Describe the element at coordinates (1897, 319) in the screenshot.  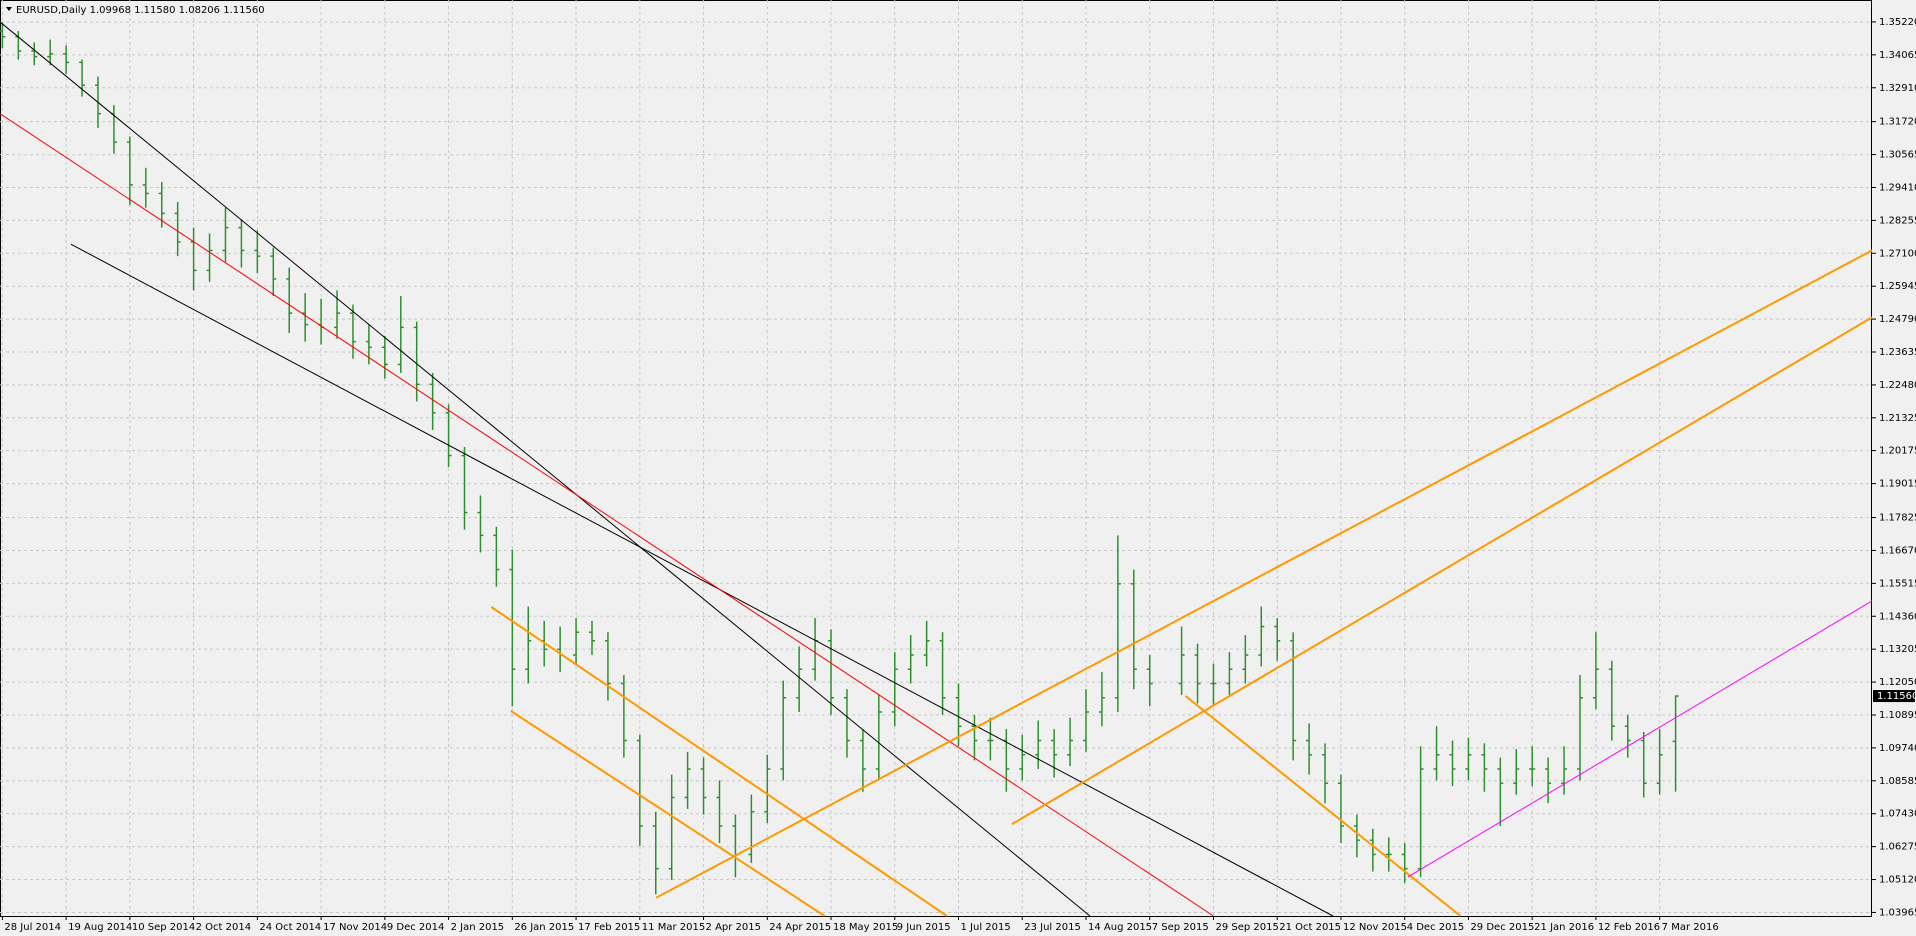
I see `y-tick-label: 1.24790` at that location.